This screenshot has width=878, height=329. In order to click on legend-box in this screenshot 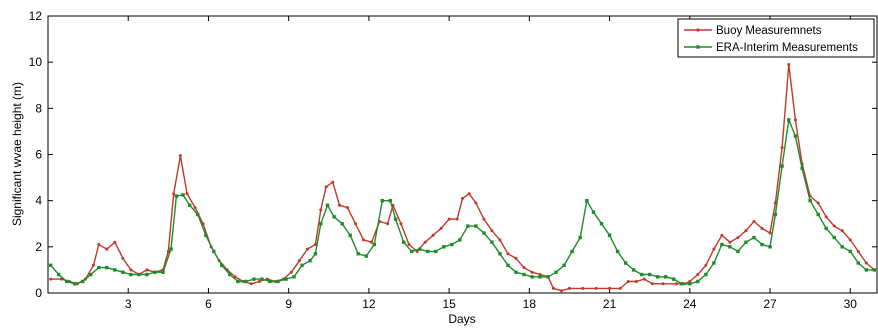, I will do `click(776, 38)`.